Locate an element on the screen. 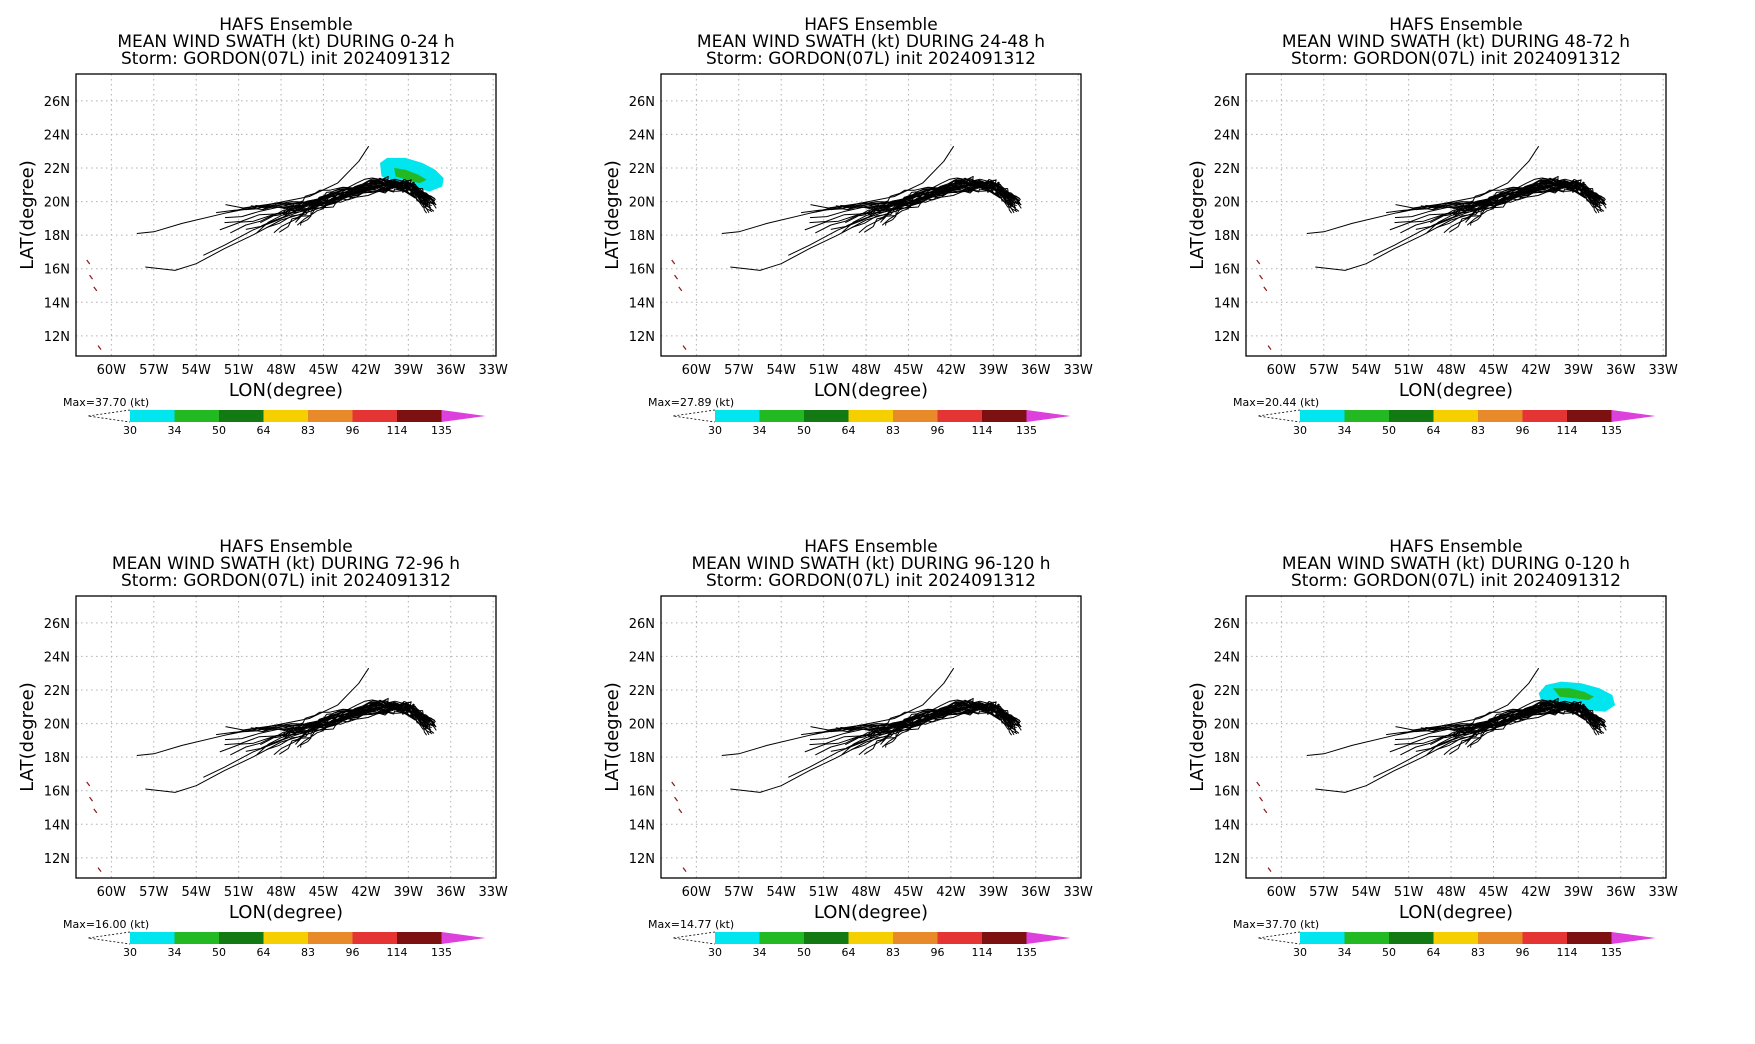  colorbar-level-label: 30 is located at coordinates (1300, 952).